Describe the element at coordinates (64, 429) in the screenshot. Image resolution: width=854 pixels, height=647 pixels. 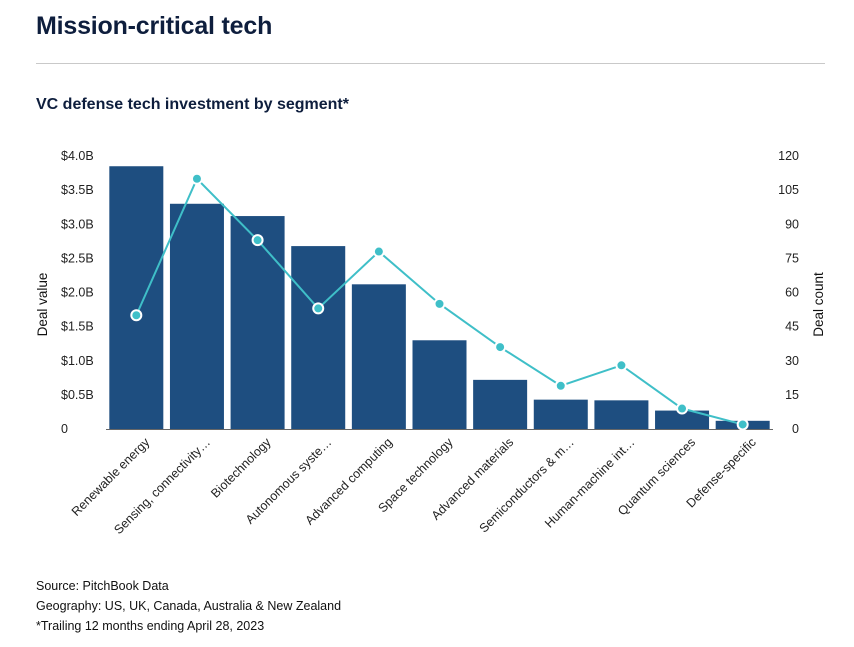
I see `y-tick-label: 0` at that location.